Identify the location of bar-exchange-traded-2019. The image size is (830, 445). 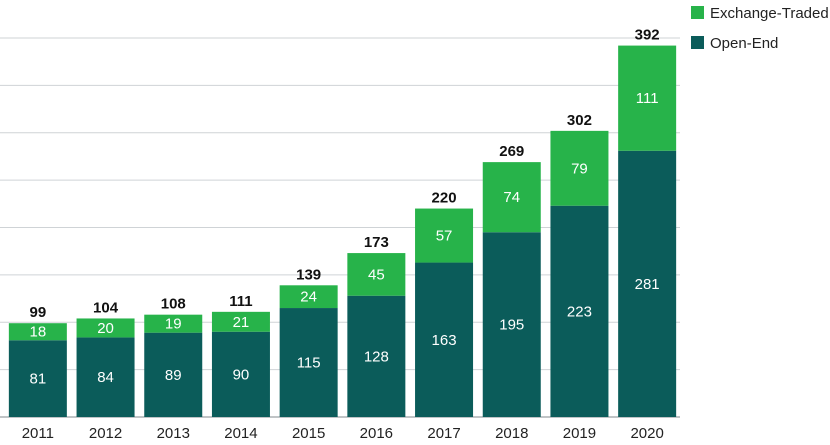
(579, 168).